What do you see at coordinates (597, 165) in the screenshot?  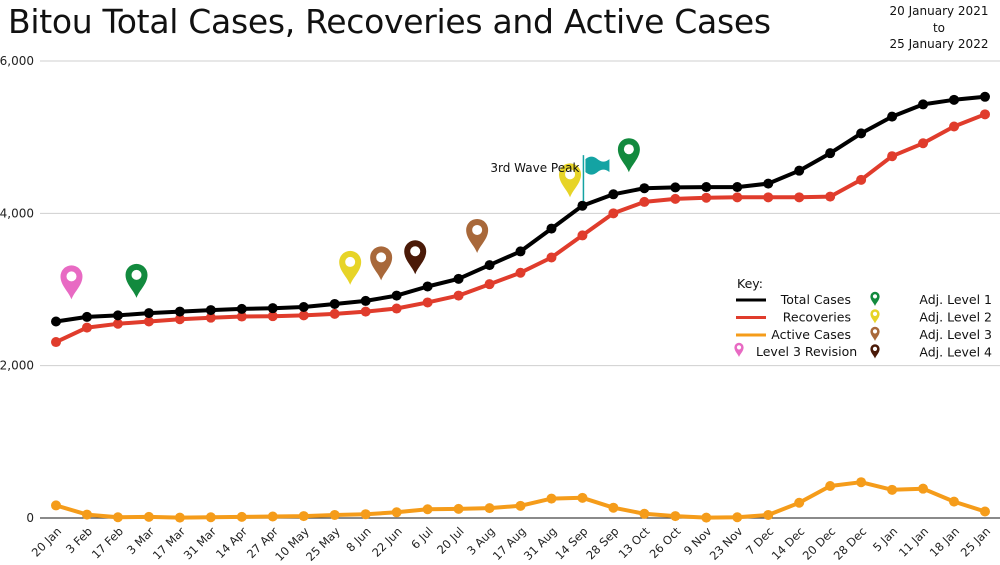 I see `flag-icon` at bounding box center [597, 165].